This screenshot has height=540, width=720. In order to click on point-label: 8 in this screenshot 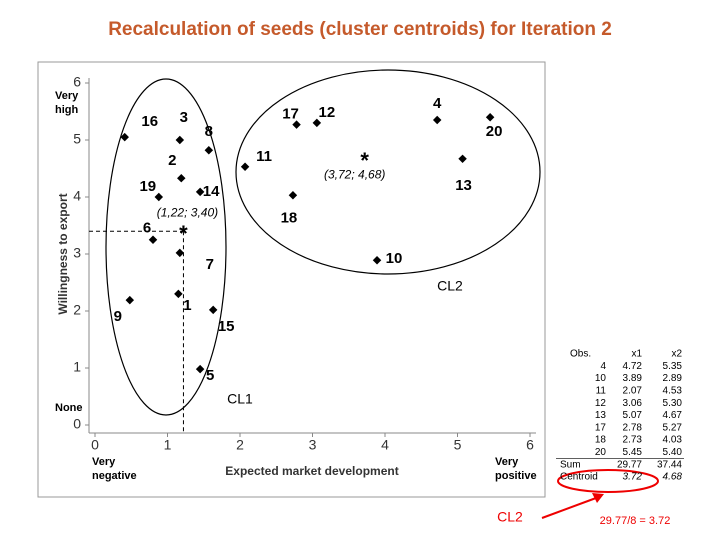, I will do `click(209, 131)`.